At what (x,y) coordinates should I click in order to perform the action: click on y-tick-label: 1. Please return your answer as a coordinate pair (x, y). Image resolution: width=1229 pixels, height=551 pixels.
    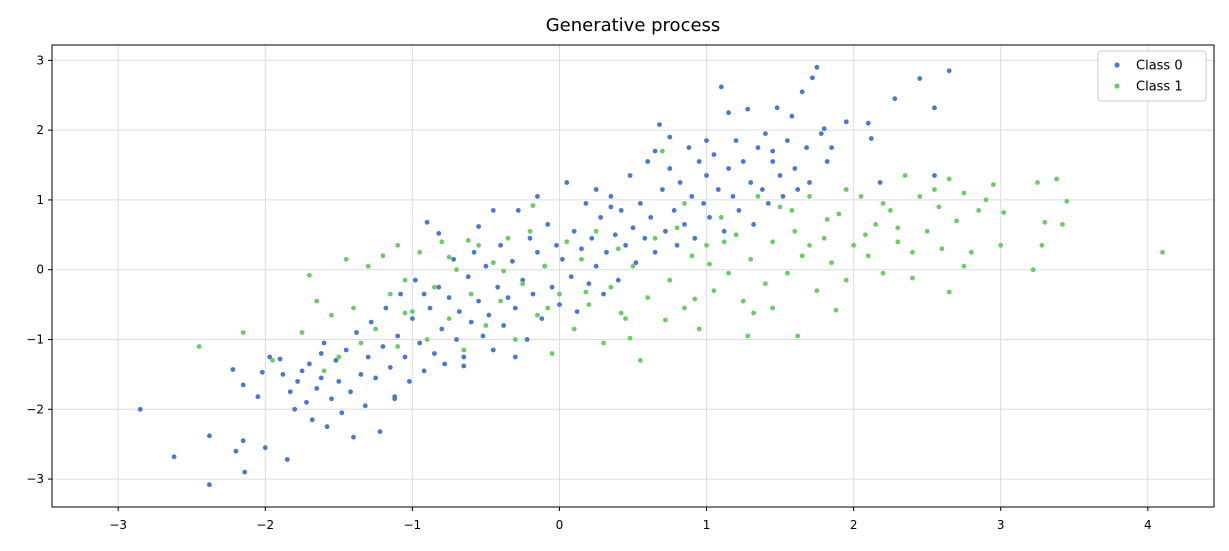
    Looking at the image, I should click on (40, 200).